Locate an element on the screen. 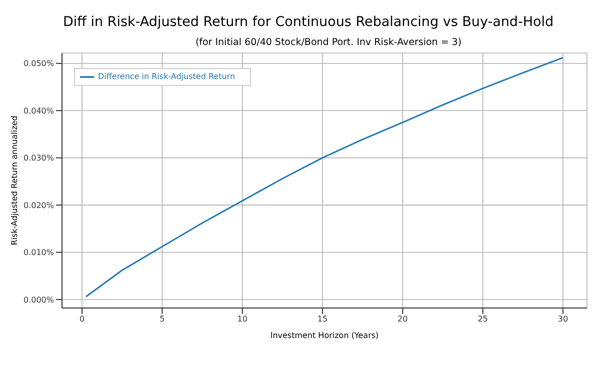  x-axis-title: Investment Horizon (Years) is located at coordinates (324, 335).